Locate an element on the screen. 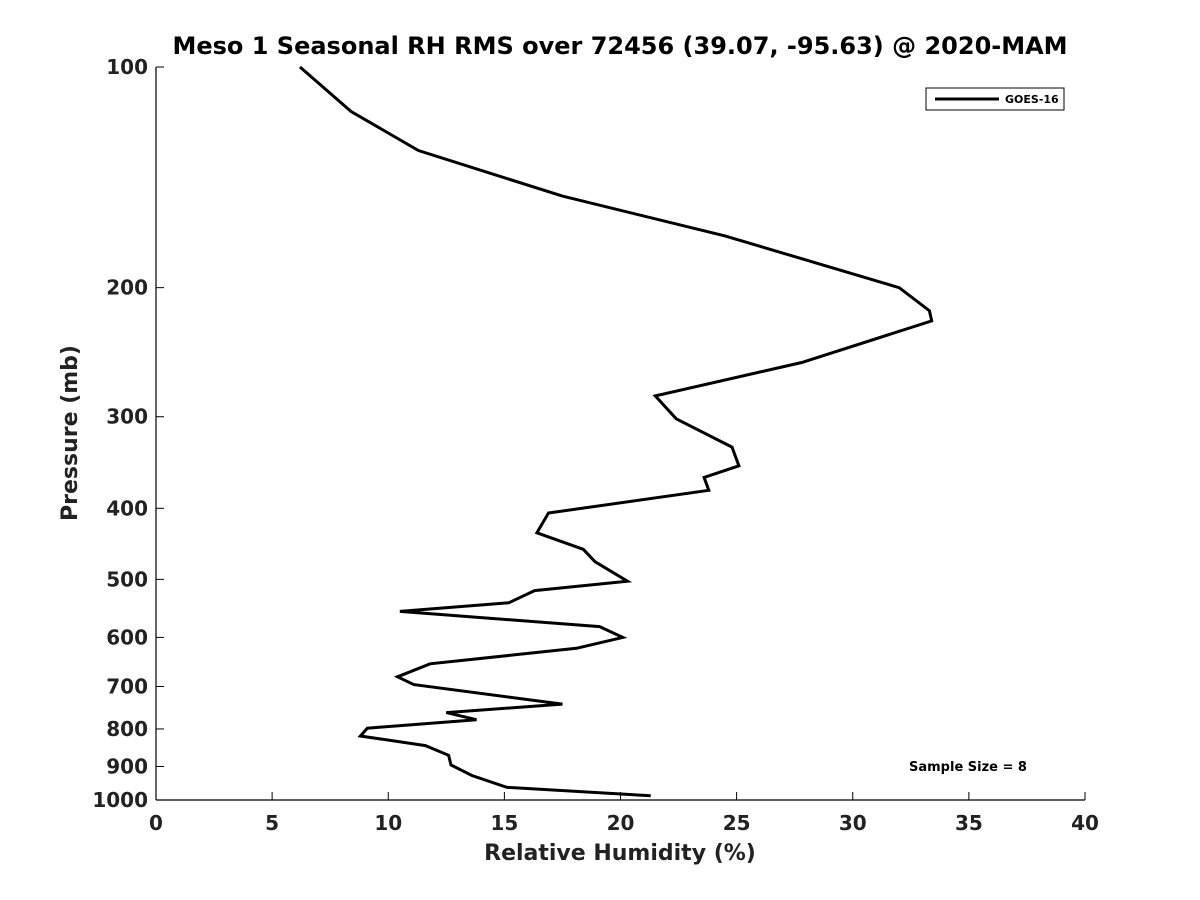  y-tick-label: 800 is located at coordinates (127, 729).